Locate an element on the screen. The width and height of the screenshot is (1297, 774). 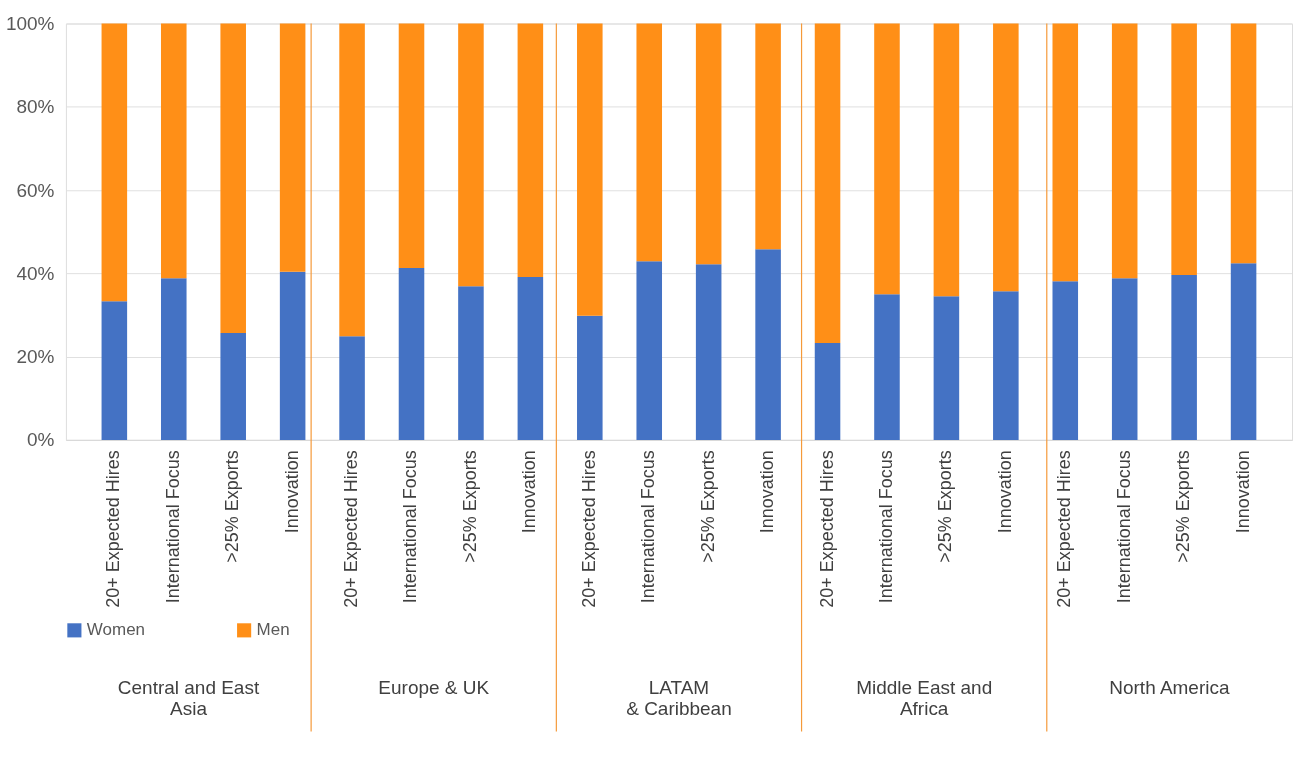
y-tick-label: 20% is located at coordinates (35, 357).